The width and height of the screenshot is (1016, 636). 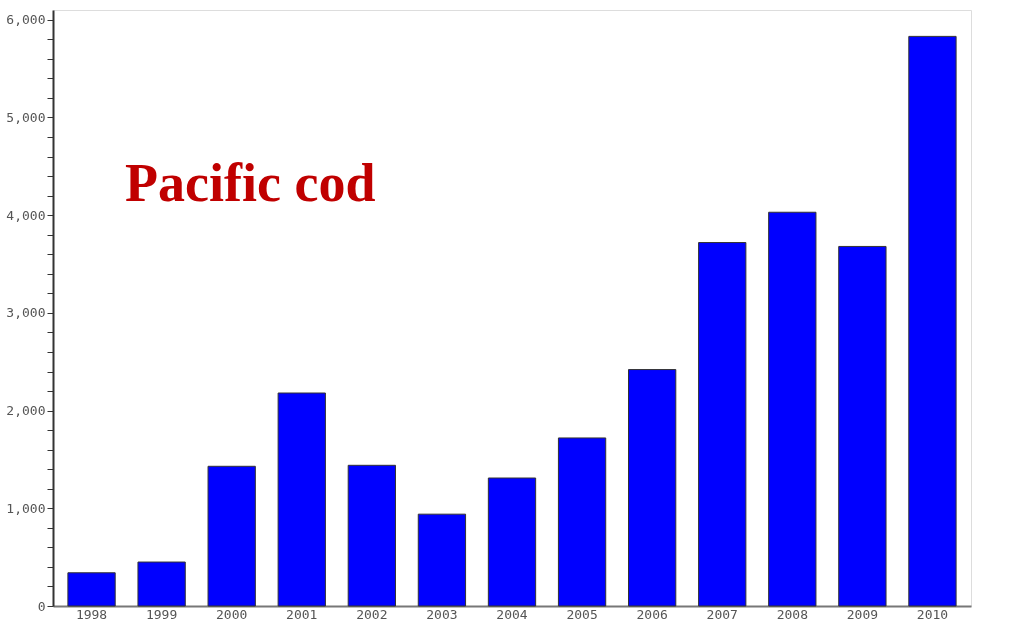 I want to click on x-tick-label: 2010, so click(x=932, y=614).